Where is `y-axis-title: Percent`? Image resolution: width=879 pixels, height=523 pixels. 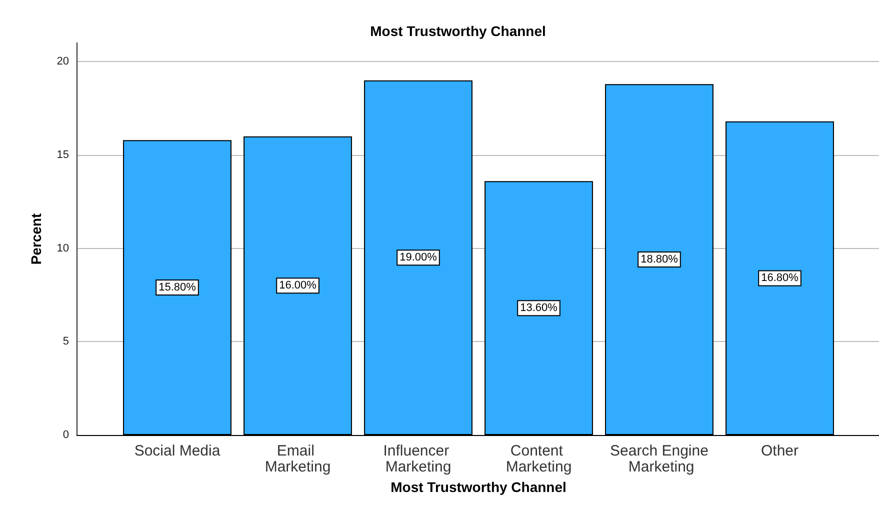 y-axis-title: Percent is located at coordinates (36, 238).